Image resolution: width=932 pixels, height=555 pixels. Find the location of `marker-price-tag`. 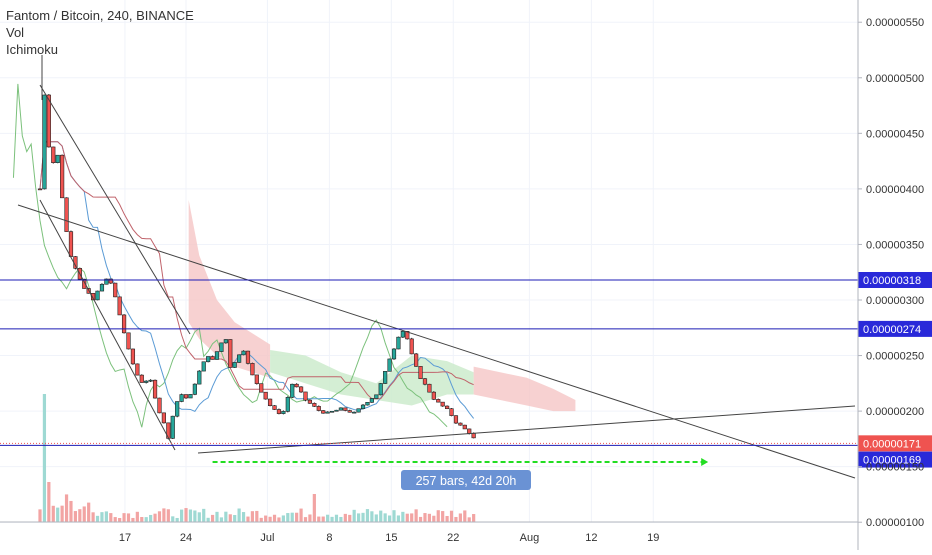

marker-price-tag is located at coordinates (895, 459).